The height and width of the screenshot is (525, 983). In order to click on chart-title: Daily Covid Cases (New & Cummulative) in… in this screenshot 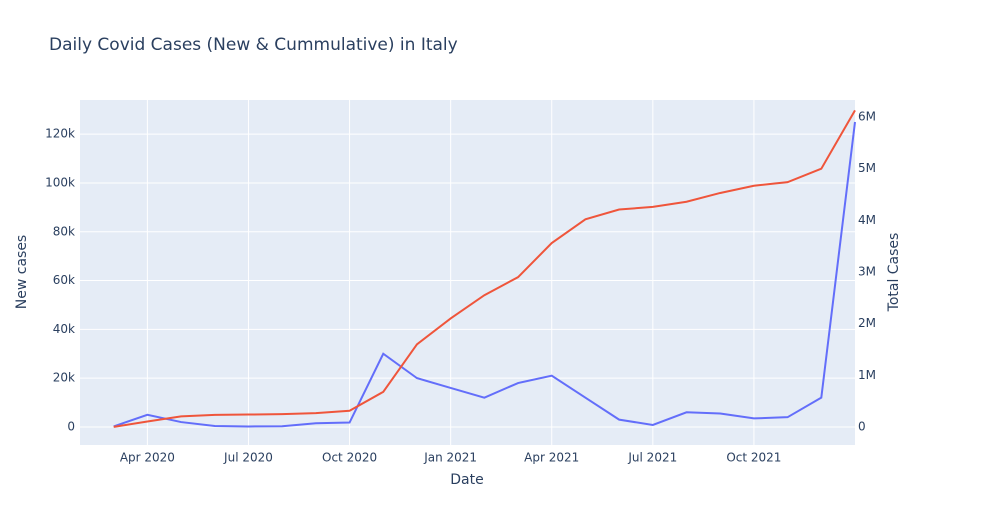, I will do `click(253, 45)`.